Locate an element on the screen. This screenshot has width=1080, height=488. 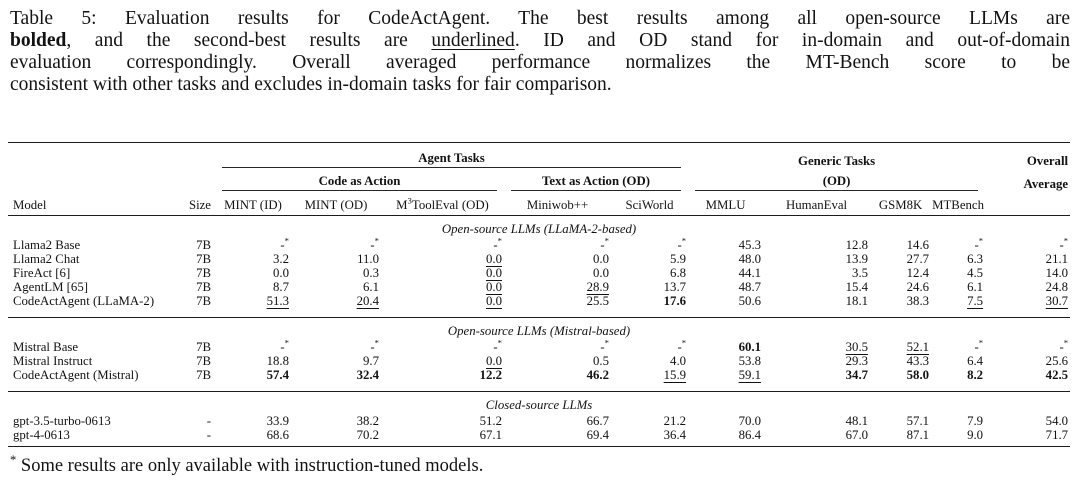
value-cell: 59.1 is located at coordinates (725, 380).